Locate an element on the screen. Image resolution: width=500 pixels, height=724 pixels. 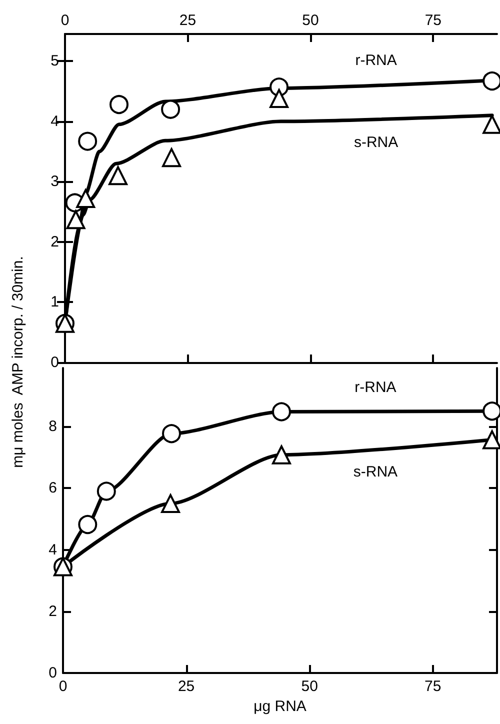
y-tick-label: 1 is located at coordinates (54, 302).